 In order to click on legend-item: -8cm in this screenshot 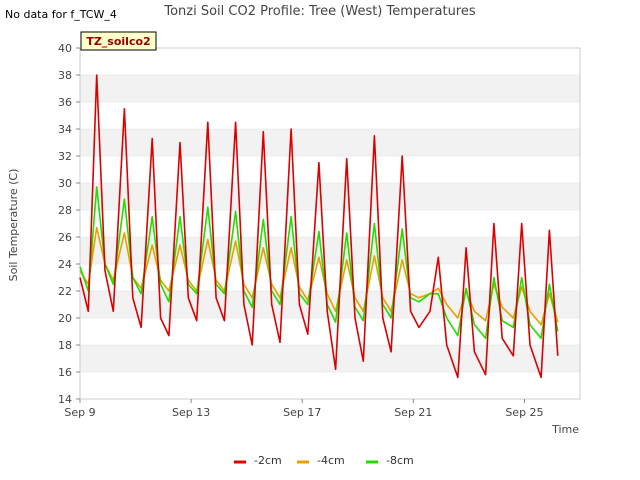, I will do `click(390, 460)`.